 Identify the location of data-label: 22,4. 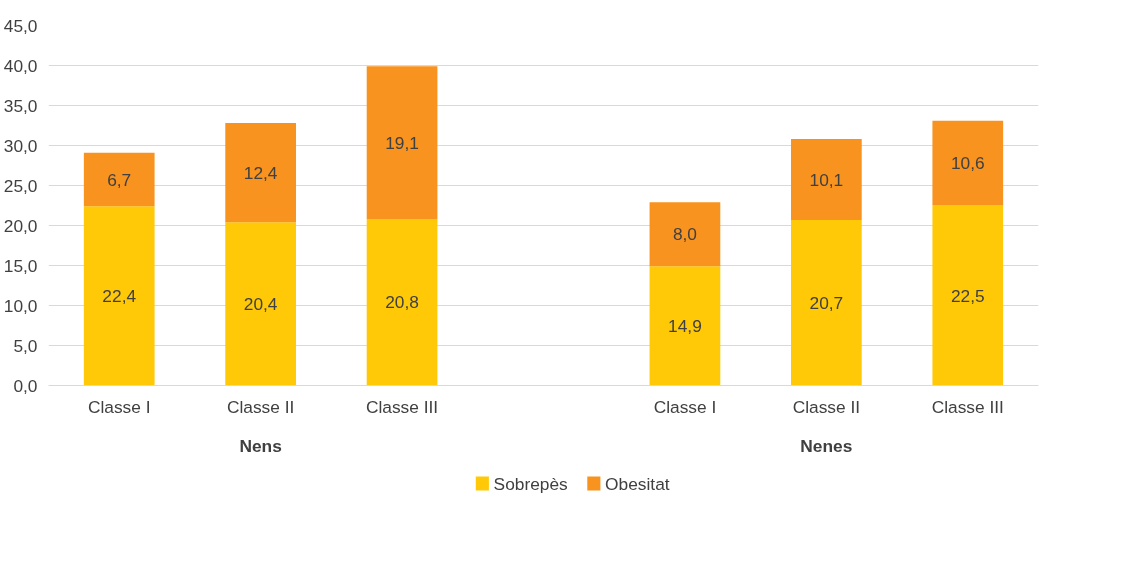
(119, 295).